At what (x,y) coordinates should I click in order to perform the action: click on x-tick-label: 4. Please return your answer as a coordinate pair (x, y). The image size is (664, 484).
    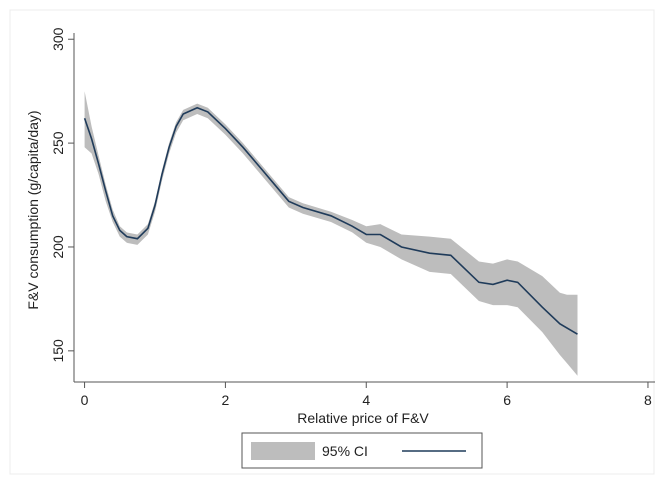
    Looking at the image, I should click on (366, 400).